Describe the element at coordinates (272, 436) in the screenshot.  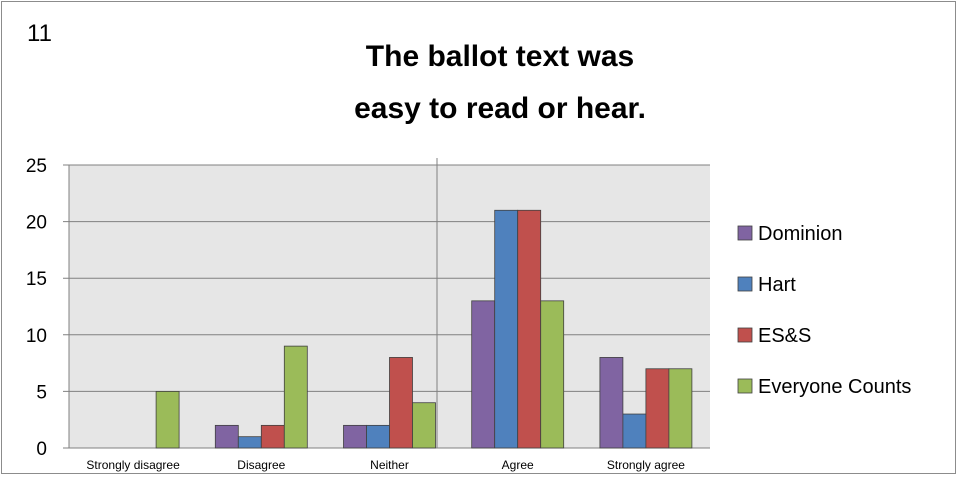
I see `bar-es-s-disagree` at that location.